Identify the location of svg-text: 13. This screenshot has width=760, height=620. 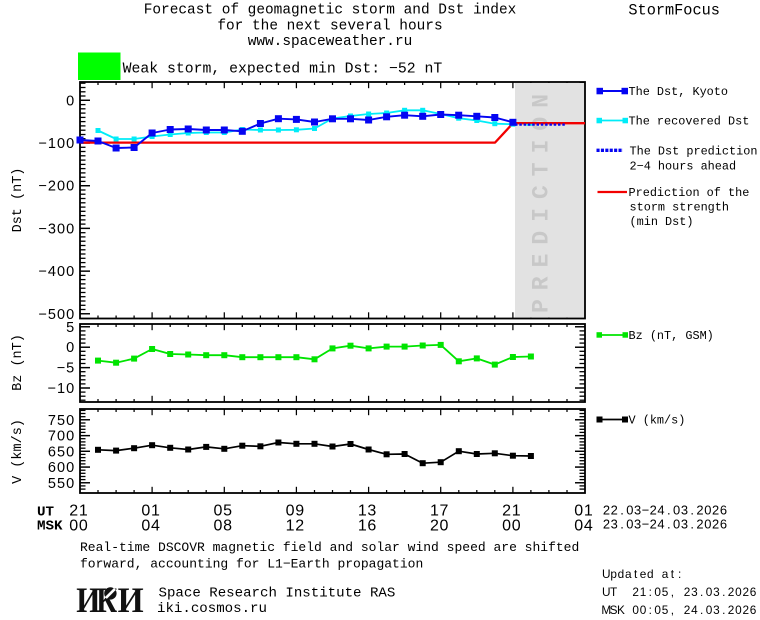
(367, 511).